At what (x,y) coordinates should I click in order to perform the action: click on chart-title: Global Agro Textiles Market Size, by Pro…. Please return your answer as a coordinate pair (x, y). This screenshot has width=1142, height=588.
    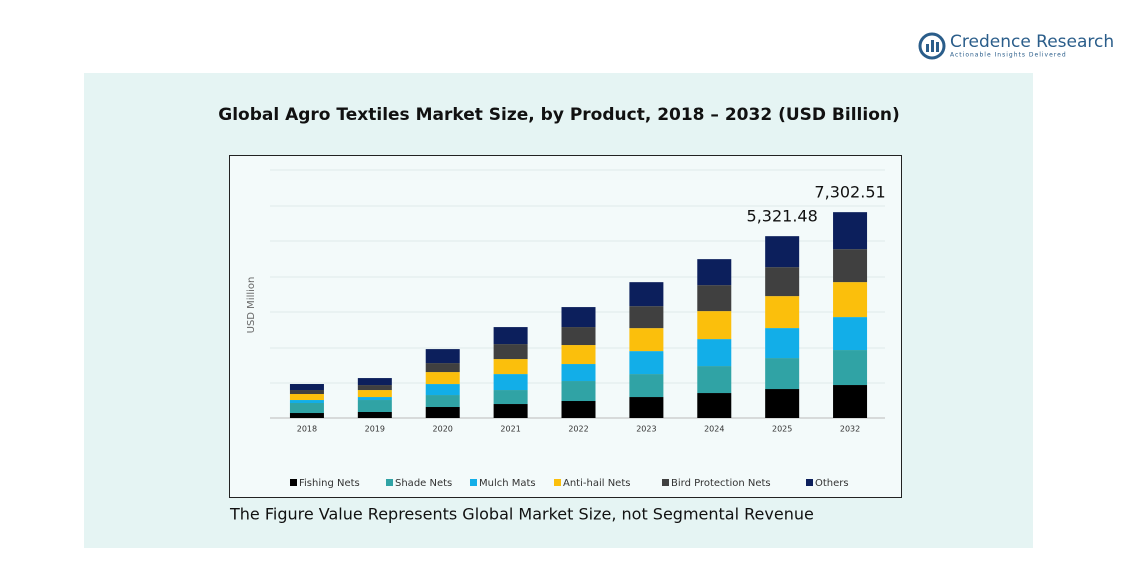
    Looking at the image, I should click on (559, 115).